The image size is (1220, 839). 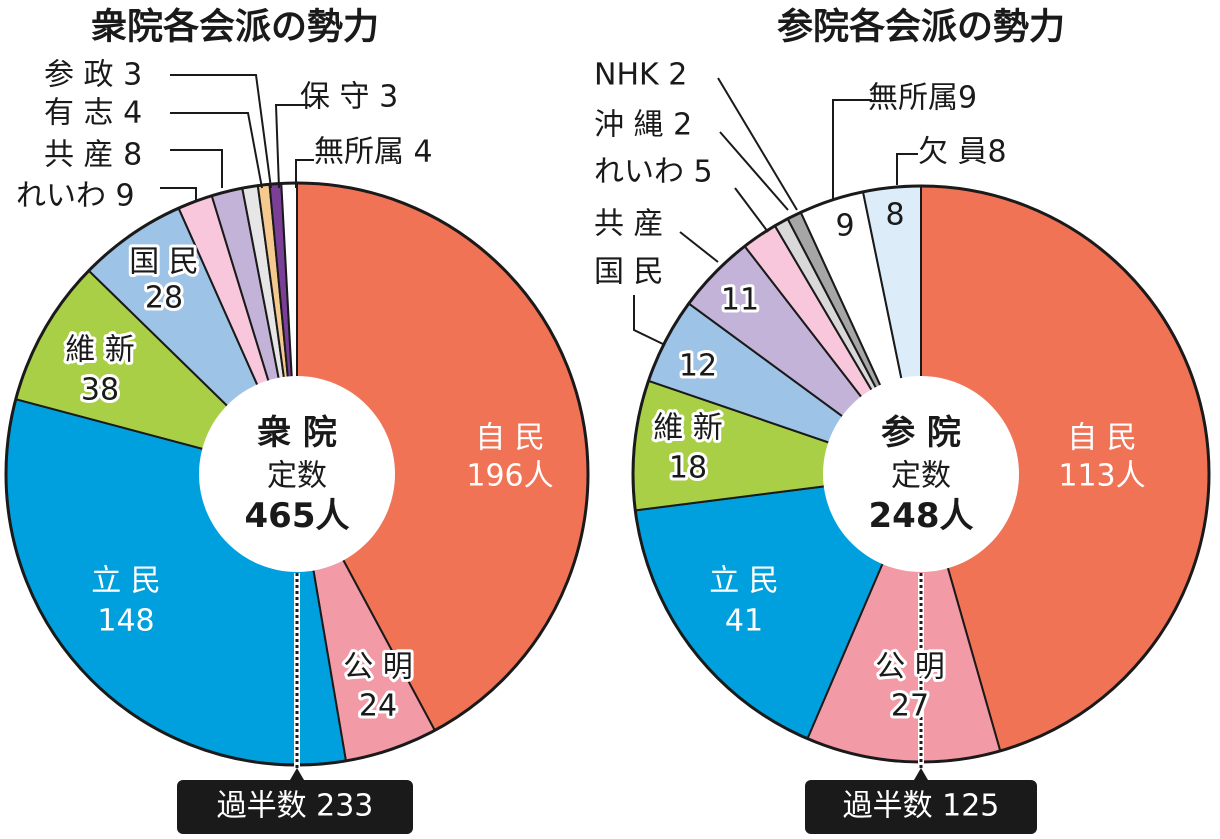 What do you see at coordinates (921, 27) in the screenshot?
I see `chart2-title: 参院各会派の勢力` at bounding box center [921, 27].